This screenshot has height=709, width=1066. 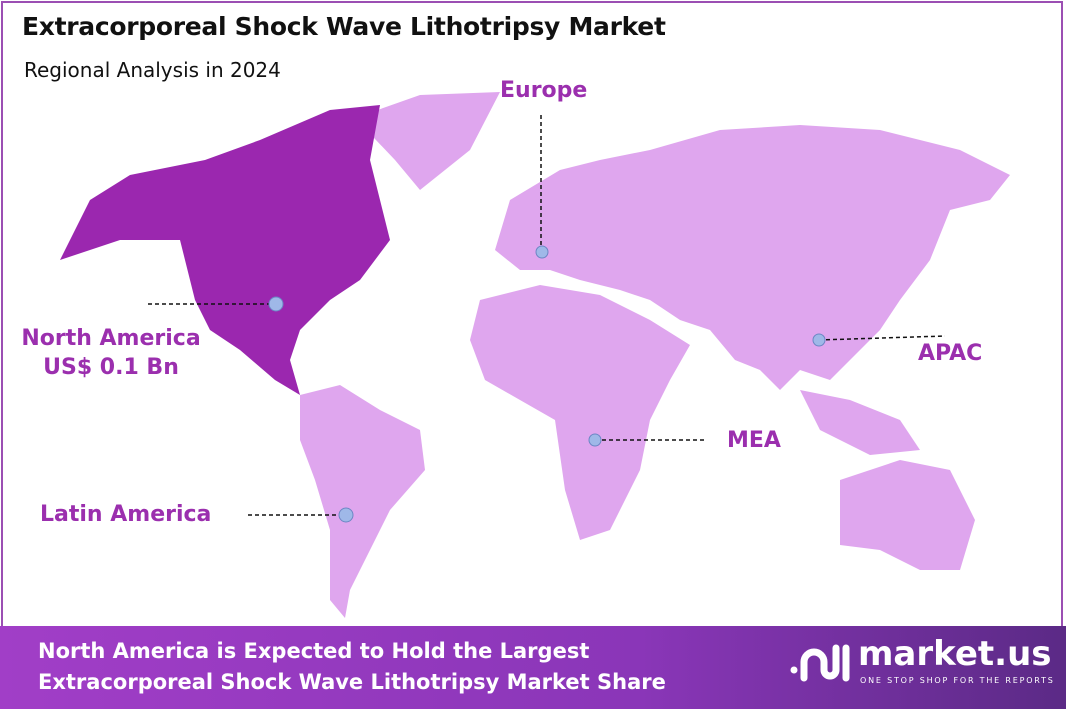 What do you see at coordinates (754, 440) in the screenshot?
I see `label-mea: MEA` at bounding box center [754, 440].